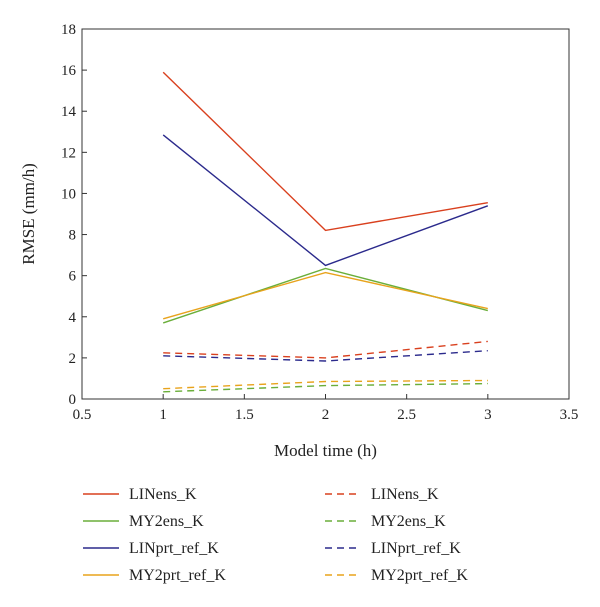 The width and height of the screenshot is (600, 607). What do you see at coordinates (406, 415) in the screenshot?
I see `x-tick-label: 2.5` at bounding box center [406, 415].